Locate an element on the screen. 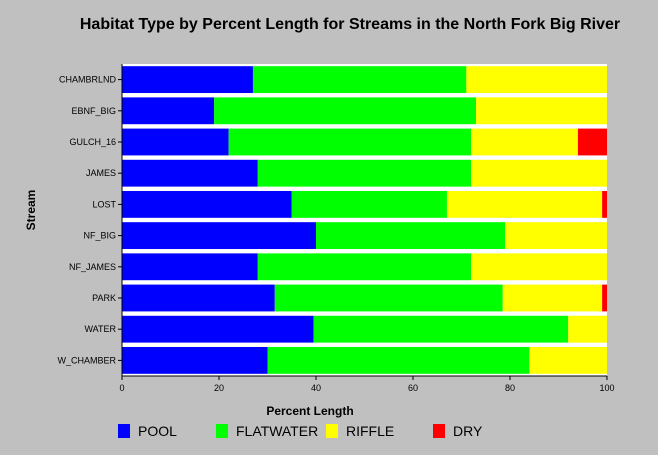 This screenshot has width=658, height=455. bar-riffle-ebnf_big is located at coordinates (541, 111).